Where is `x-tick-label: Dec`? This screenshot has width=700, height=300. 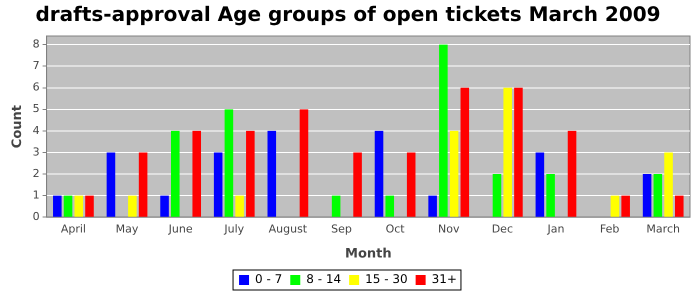
x-tick-label: Dec is located at coordinates (502, 229).